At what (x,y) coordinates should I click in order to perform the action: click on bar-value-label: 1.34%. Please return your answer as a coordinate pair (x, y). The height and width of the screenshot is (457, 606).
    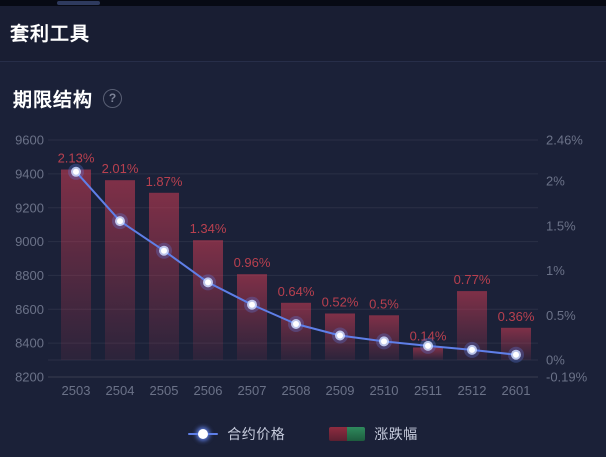
    Looking at the image, I should click on (208, 228).